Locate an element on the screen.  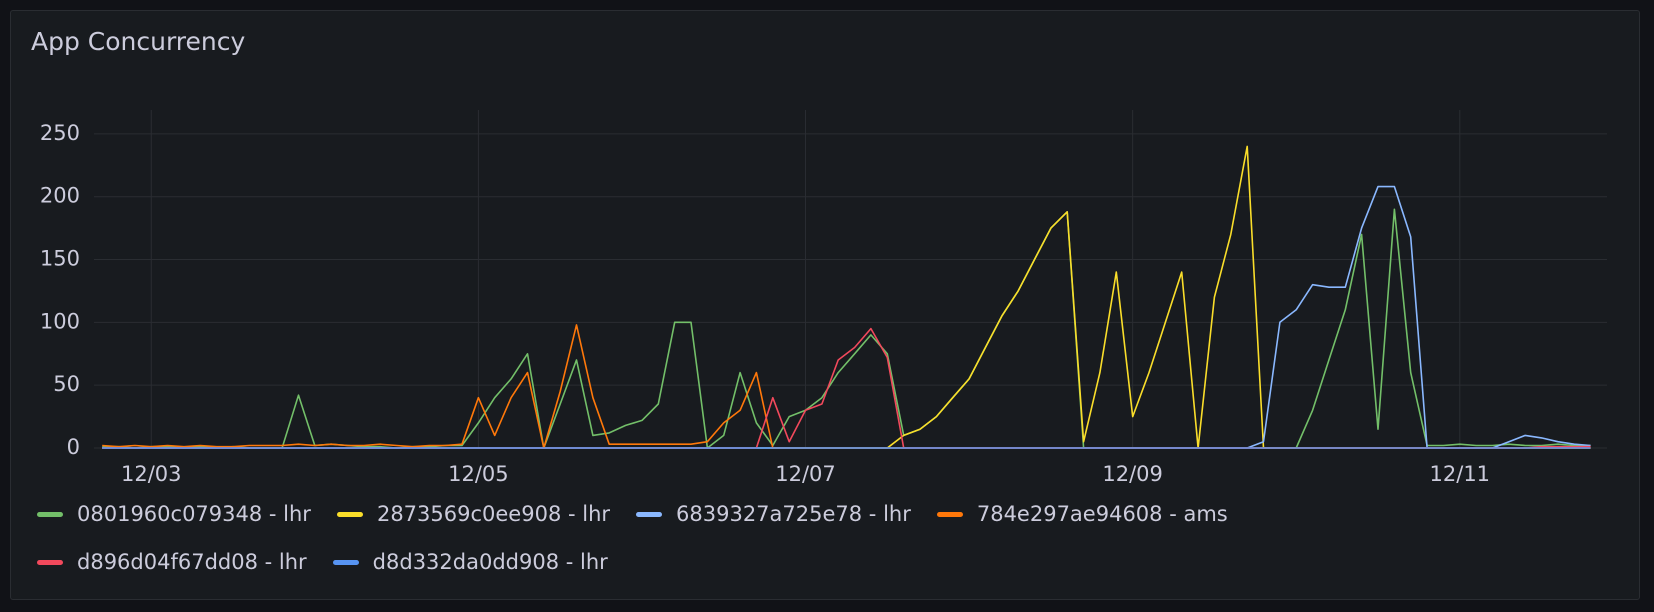
y-tick-label: 150 is located at coordinates (60, 259).